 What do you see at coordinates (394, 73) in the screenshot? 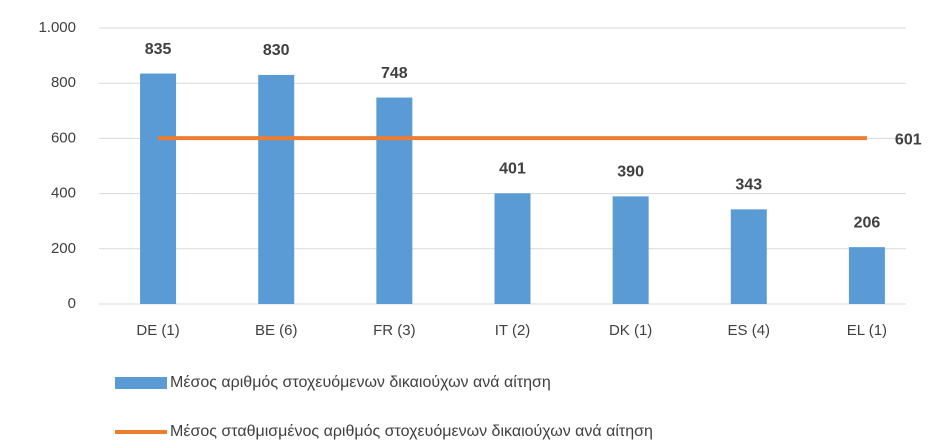
I see `data-label: 748` at bounding box center [394, 73].